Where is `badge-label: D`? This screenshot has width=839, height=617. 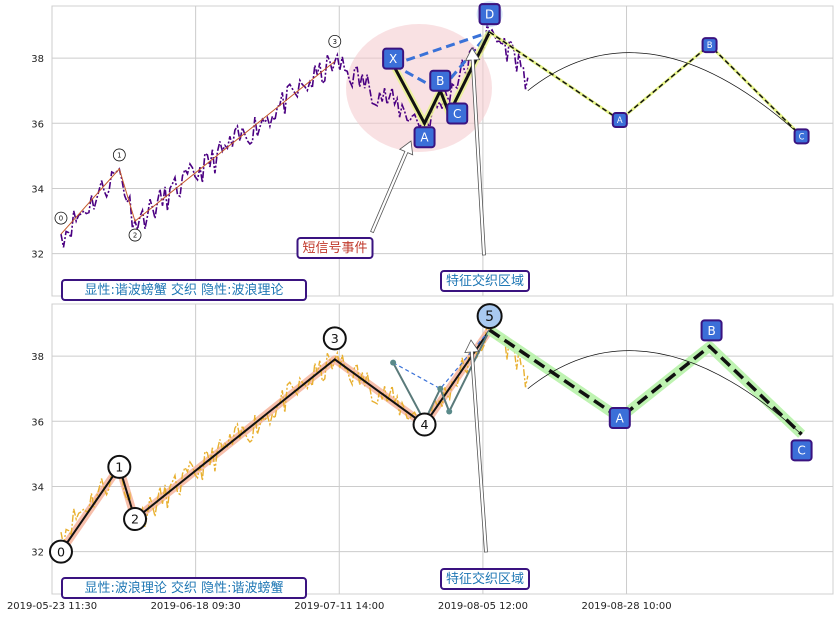 badge-label: D is located at coordinates (489, 14).